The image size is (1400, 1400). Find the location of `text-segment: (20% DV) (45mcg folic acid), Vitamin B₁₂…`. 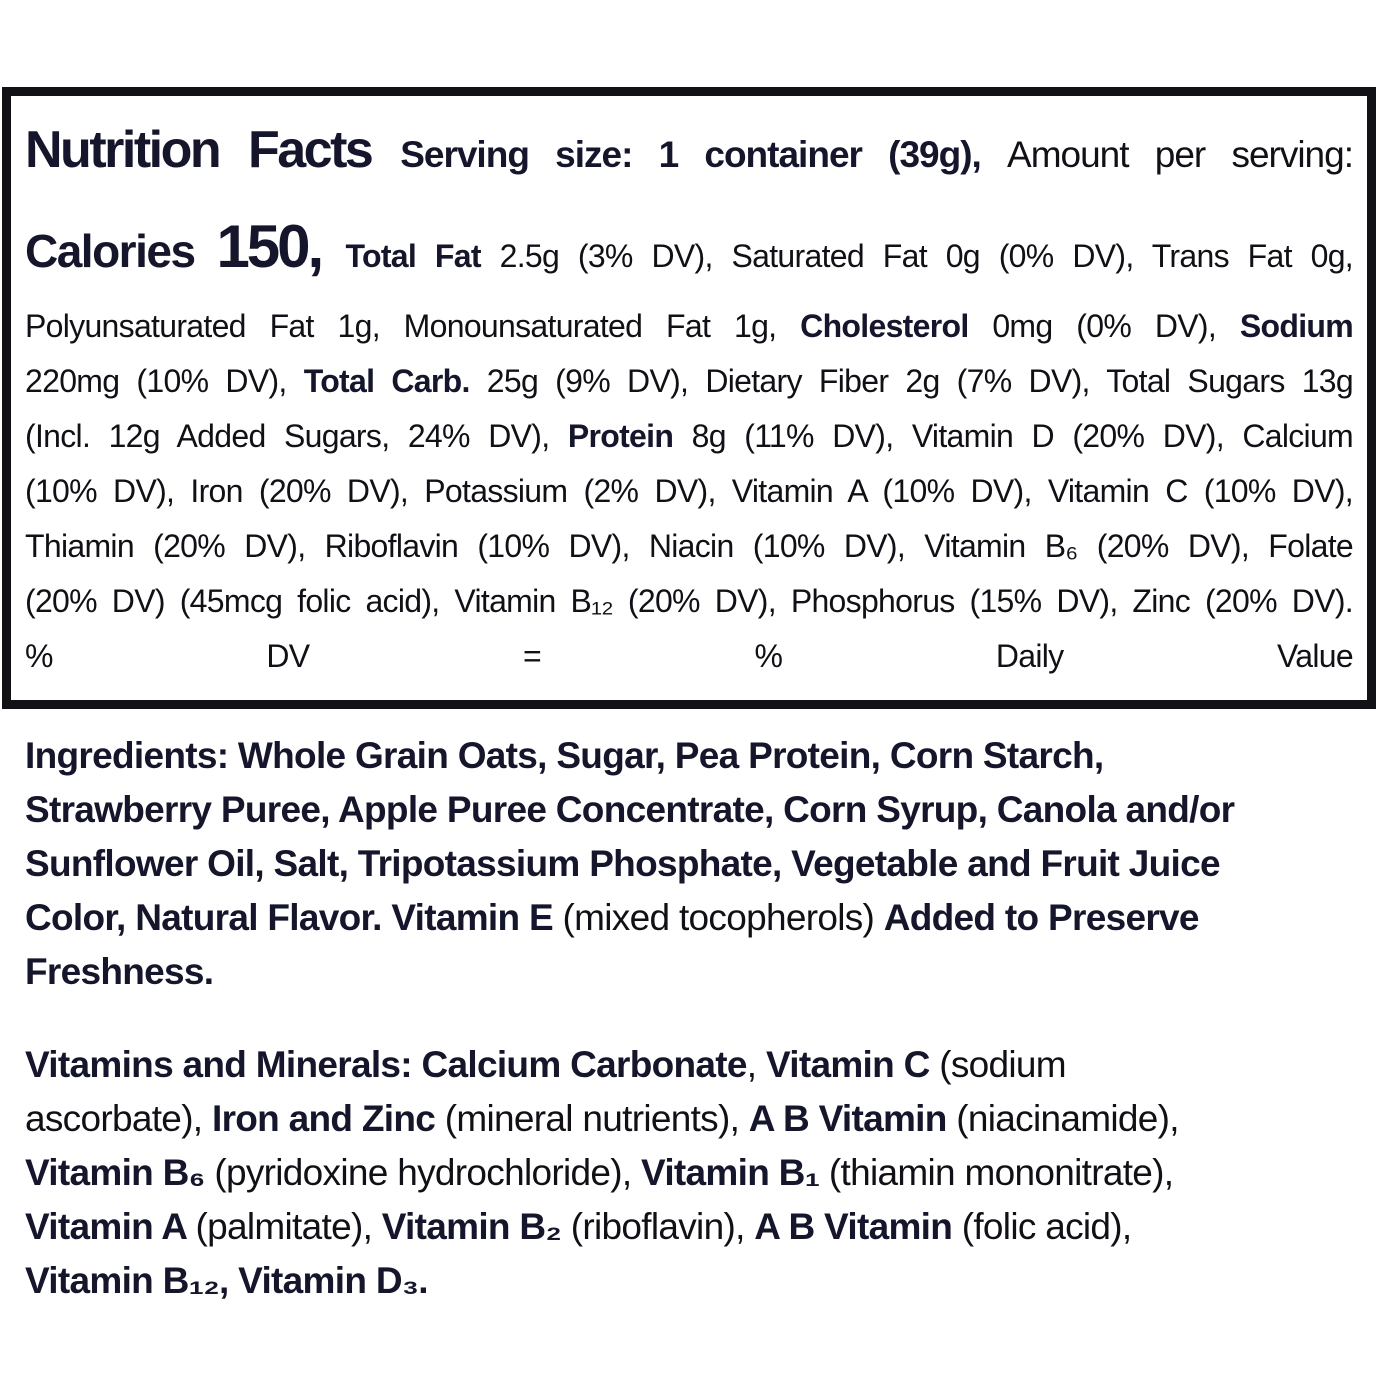

text-segment: (20% DV) (45mcg folic acid), Vitamin B₁₂… is located at coordinates (689, 600).